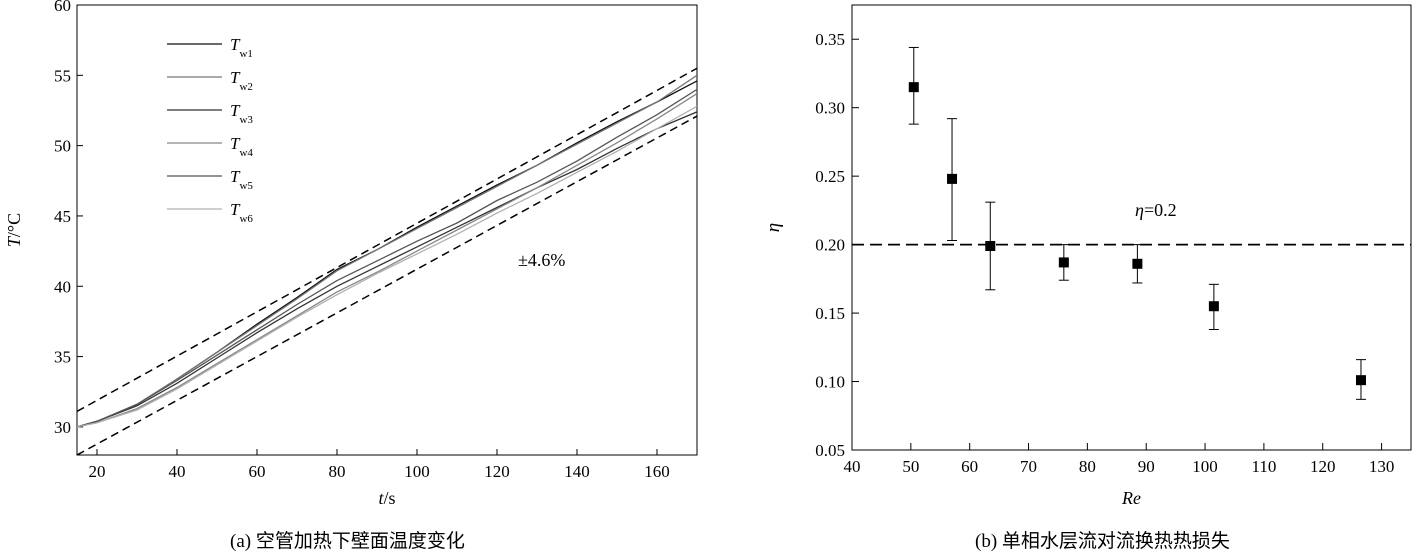 The height and width of the screenshot is (554, 1413). What do you see at coordinates (417, 471) in the screenshot?
I see `x-tick-label-a: 100` at bounding box center [417, 471].